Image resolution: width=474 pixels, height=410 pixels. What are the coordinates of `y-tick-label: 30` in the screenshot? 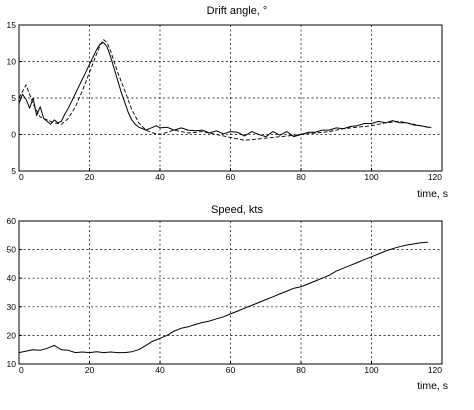 It's located at (12, 307).